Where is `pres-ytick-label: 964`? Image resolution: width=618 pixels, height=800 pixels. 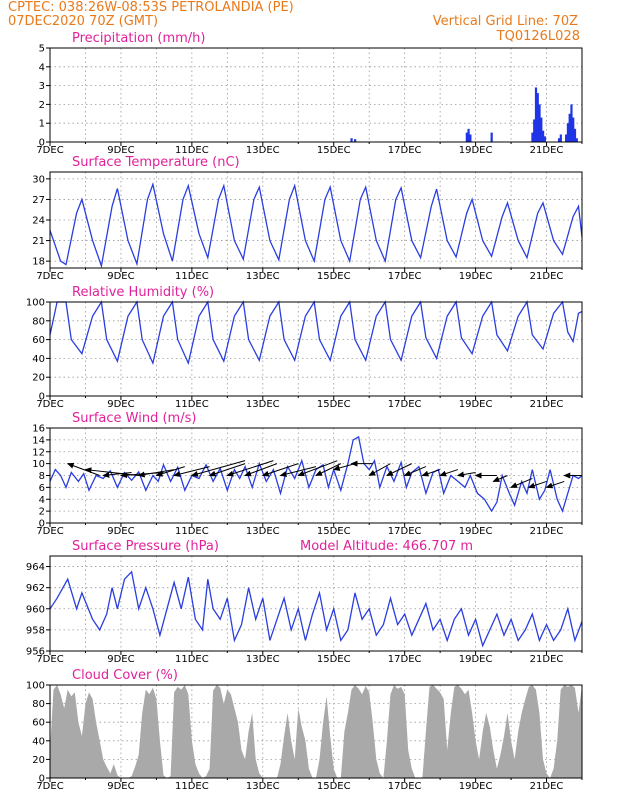 pres-ytick-label: 964 is located at coordinates (35, 567).